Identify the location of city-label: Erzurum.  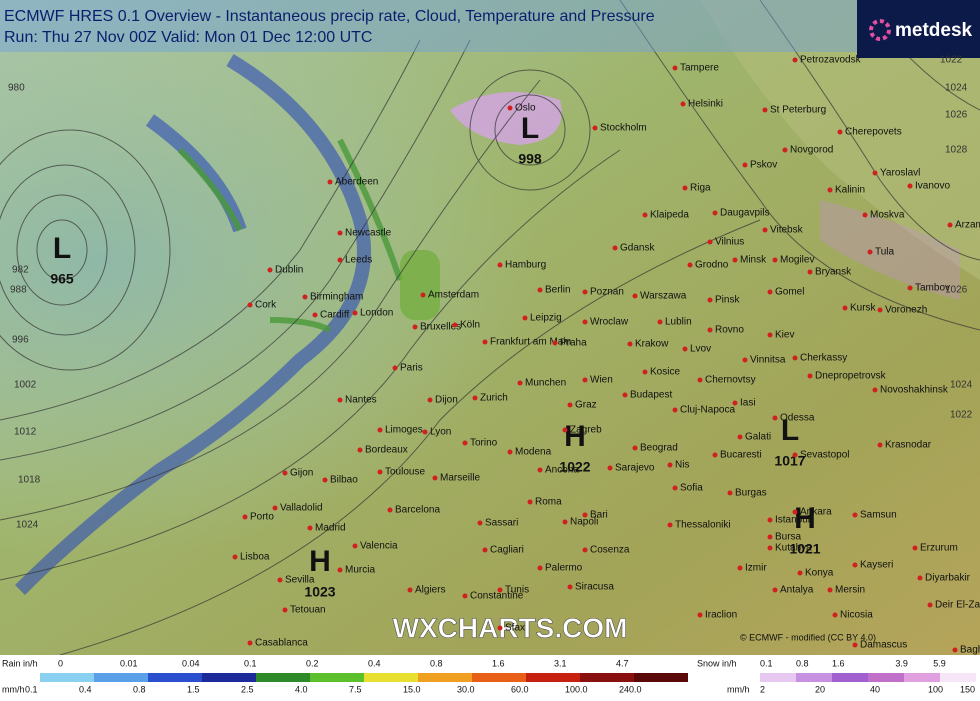
(939, 548).